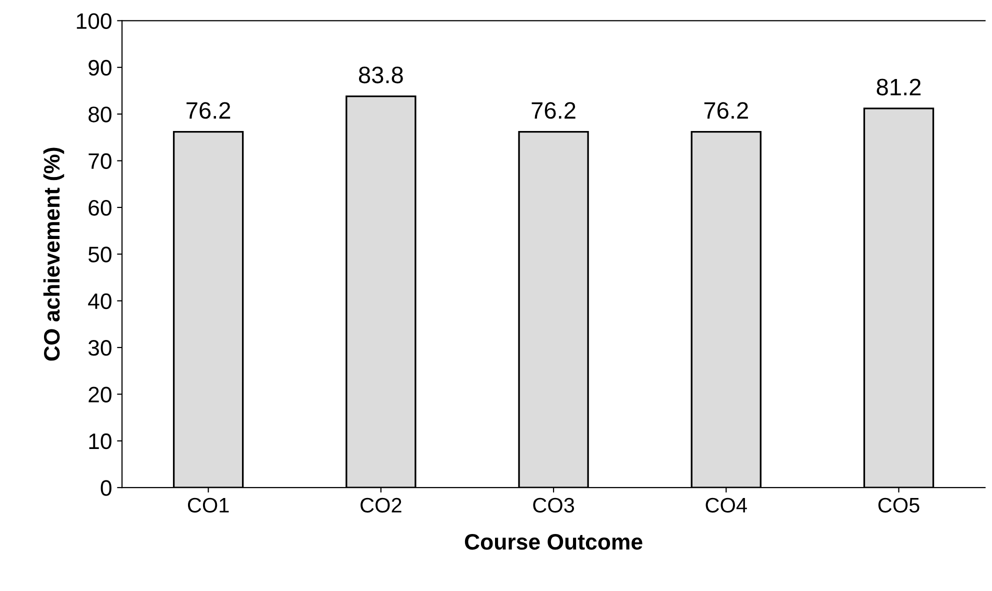  I want to click on x-tick-label: CO3, so click(553, 505).